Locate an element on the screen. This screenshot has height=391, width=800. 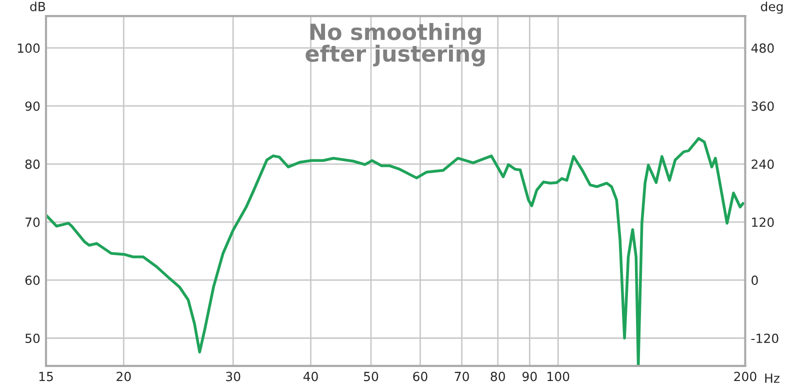
y-tick-label: 70 is located at coordinates (33, 222).